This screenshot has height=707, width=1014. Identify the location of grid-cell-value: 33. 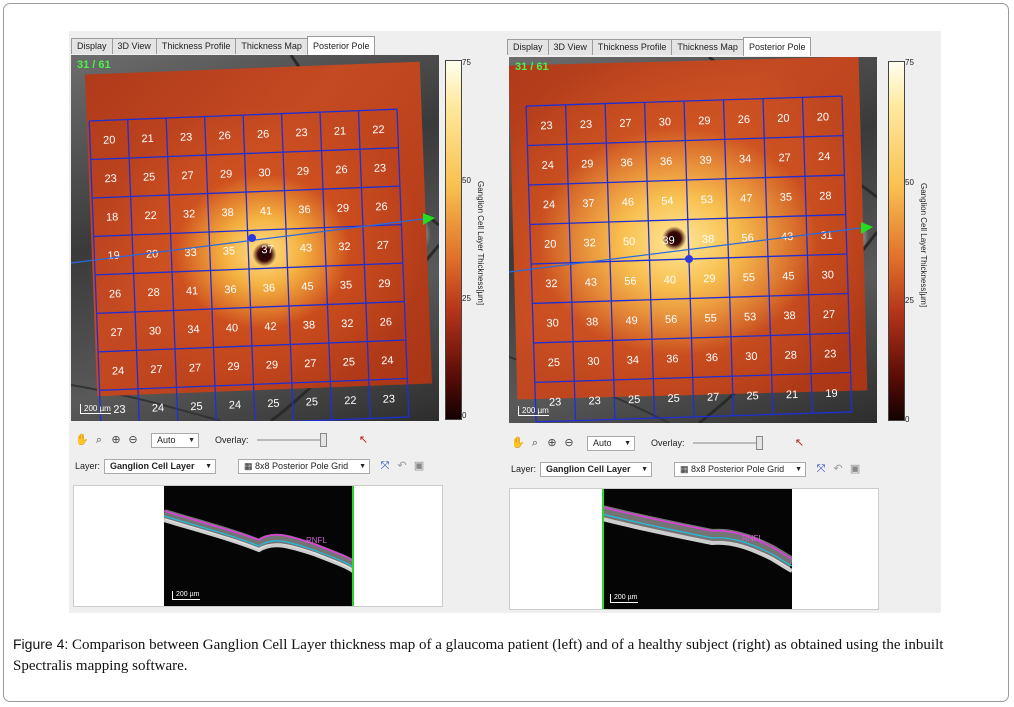
(190, 253).